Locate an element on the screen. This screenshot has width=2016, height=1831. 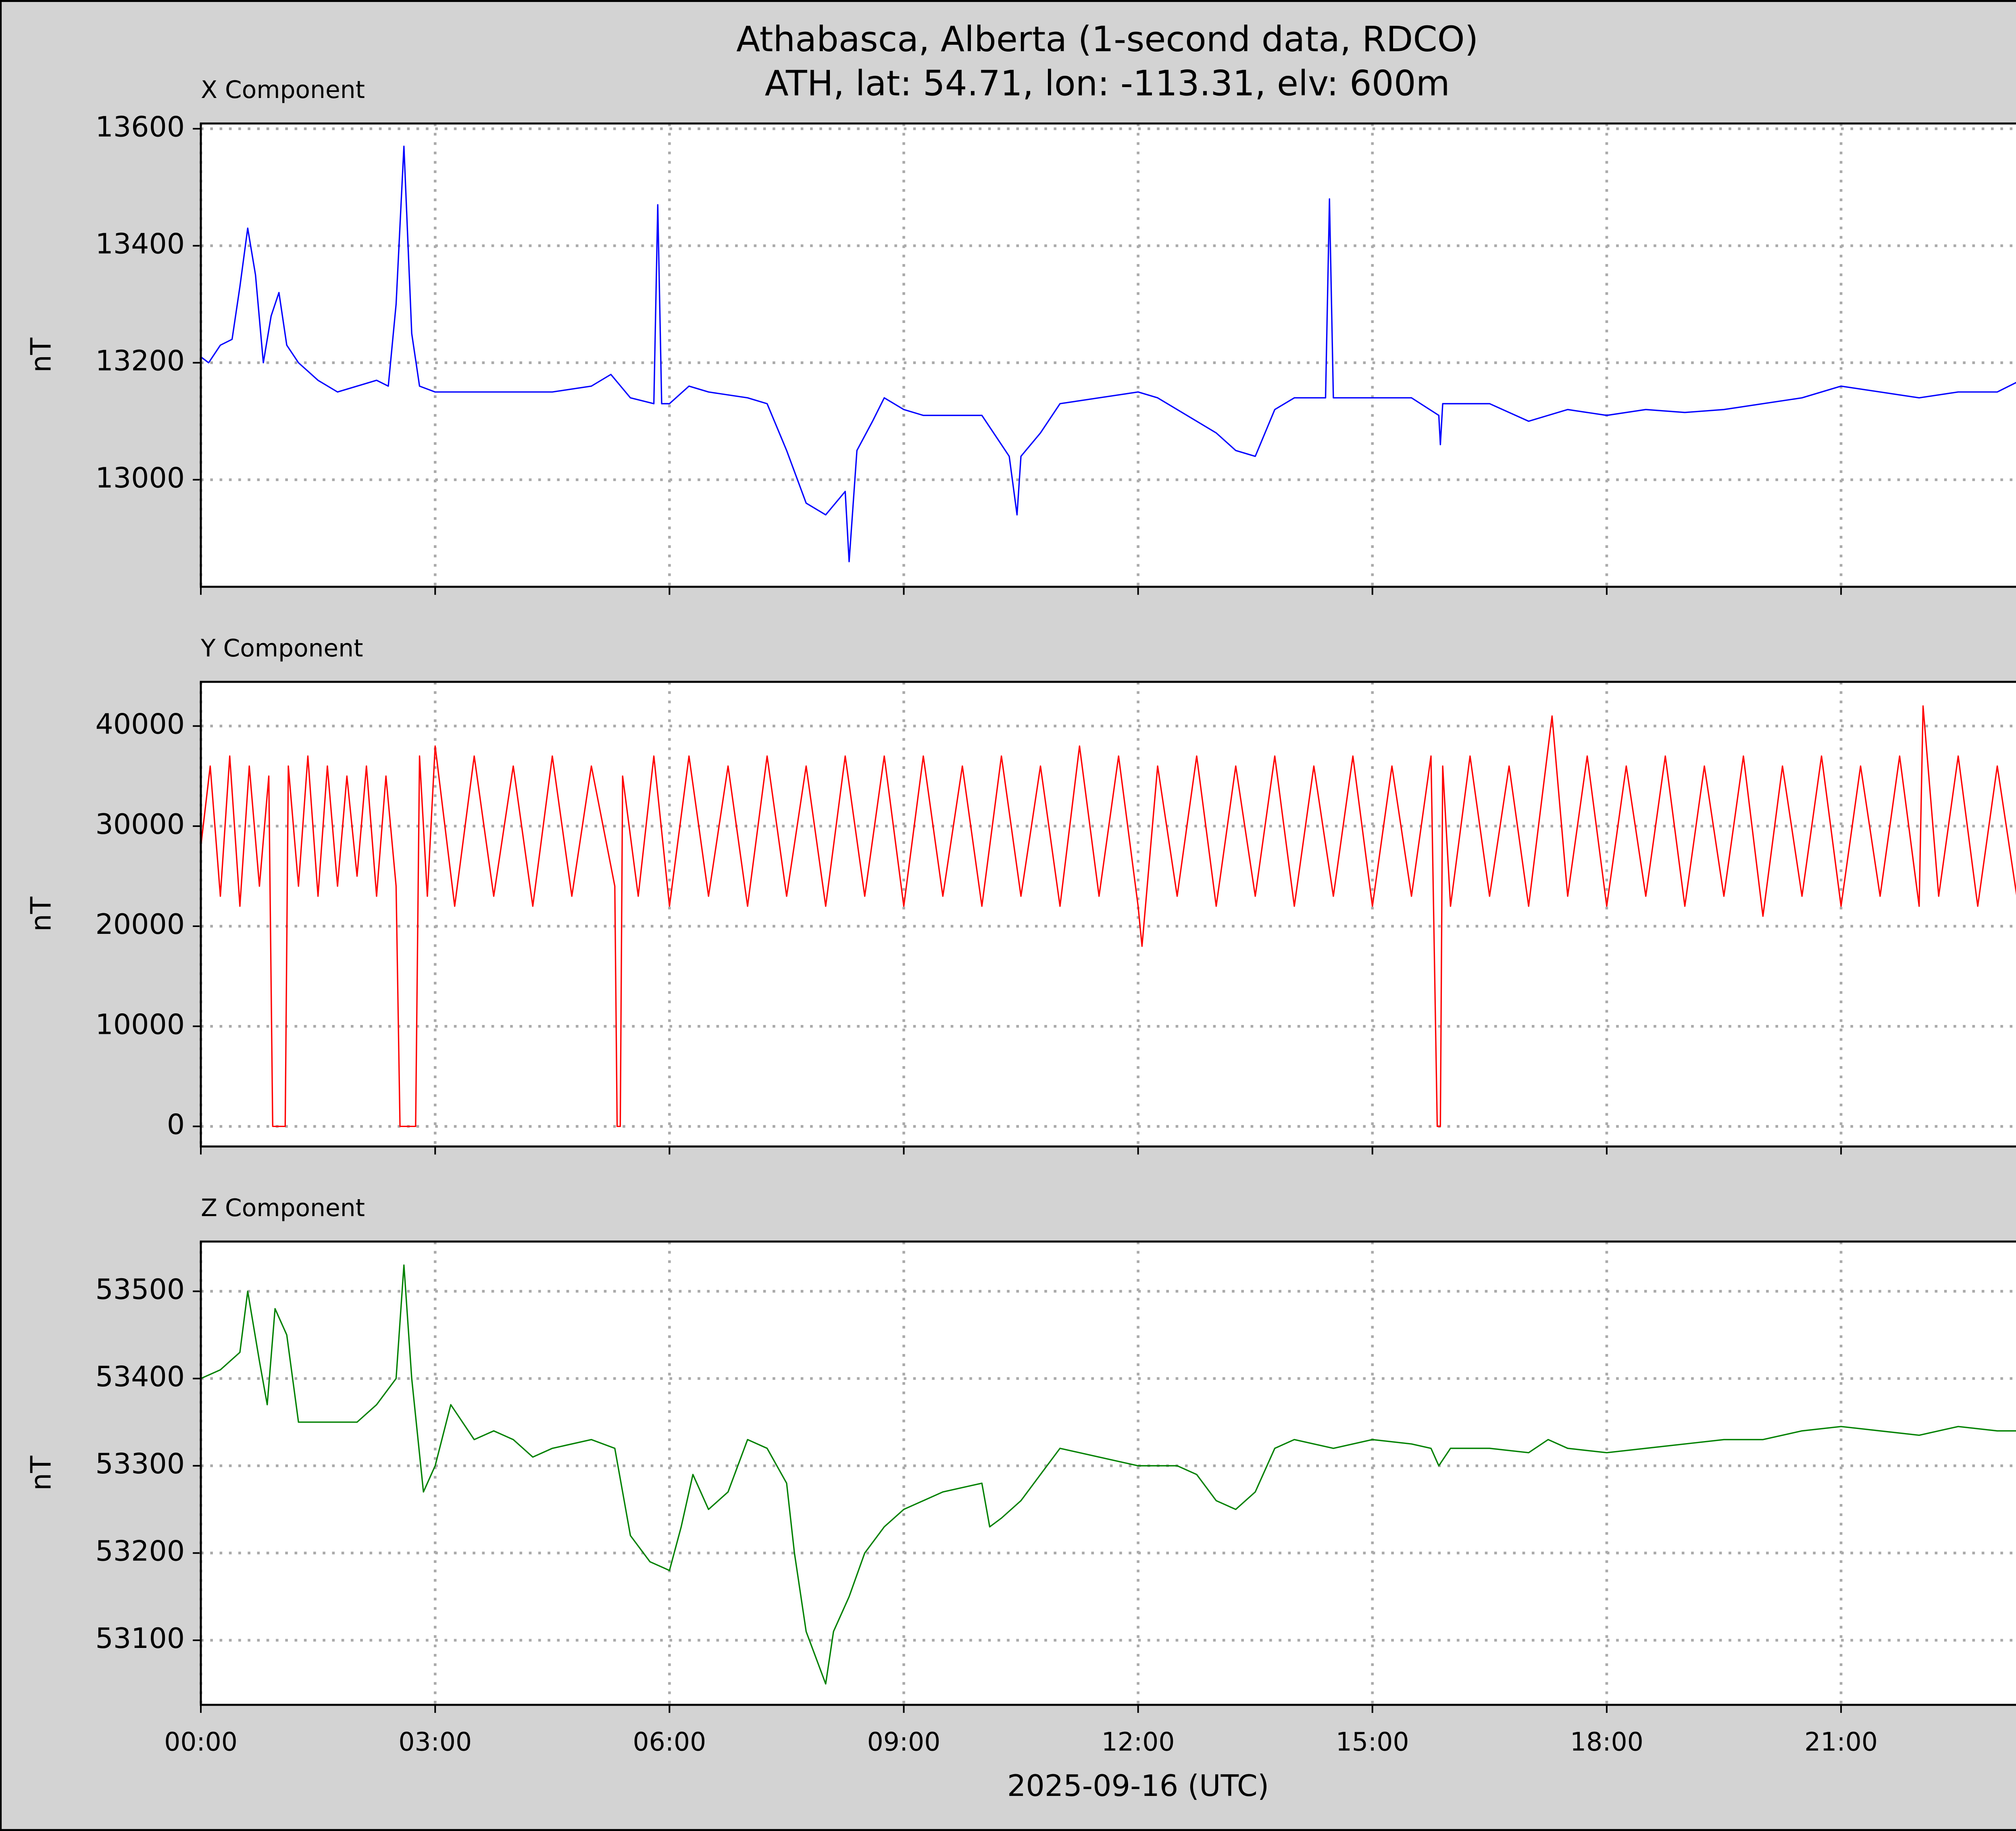
x-tick-label: 06:00 is located at coordinates (669, 1741).